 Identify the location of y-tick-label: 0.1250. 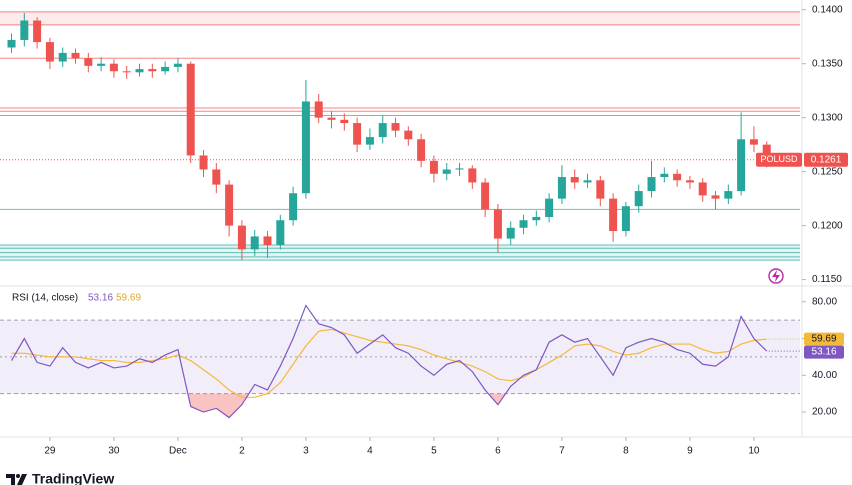
(827, 171).